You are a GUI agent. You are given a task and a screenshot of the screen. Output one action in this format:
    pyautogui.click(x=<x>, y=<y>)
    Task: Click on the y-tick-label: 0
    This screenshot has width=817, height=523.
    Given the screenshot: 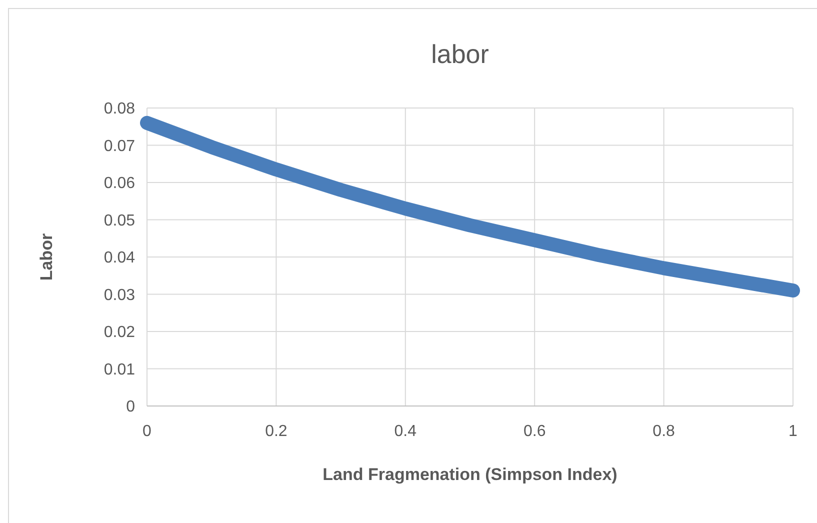 What is the action you would take?
    pyautogui.click(x=131, y=407)
    